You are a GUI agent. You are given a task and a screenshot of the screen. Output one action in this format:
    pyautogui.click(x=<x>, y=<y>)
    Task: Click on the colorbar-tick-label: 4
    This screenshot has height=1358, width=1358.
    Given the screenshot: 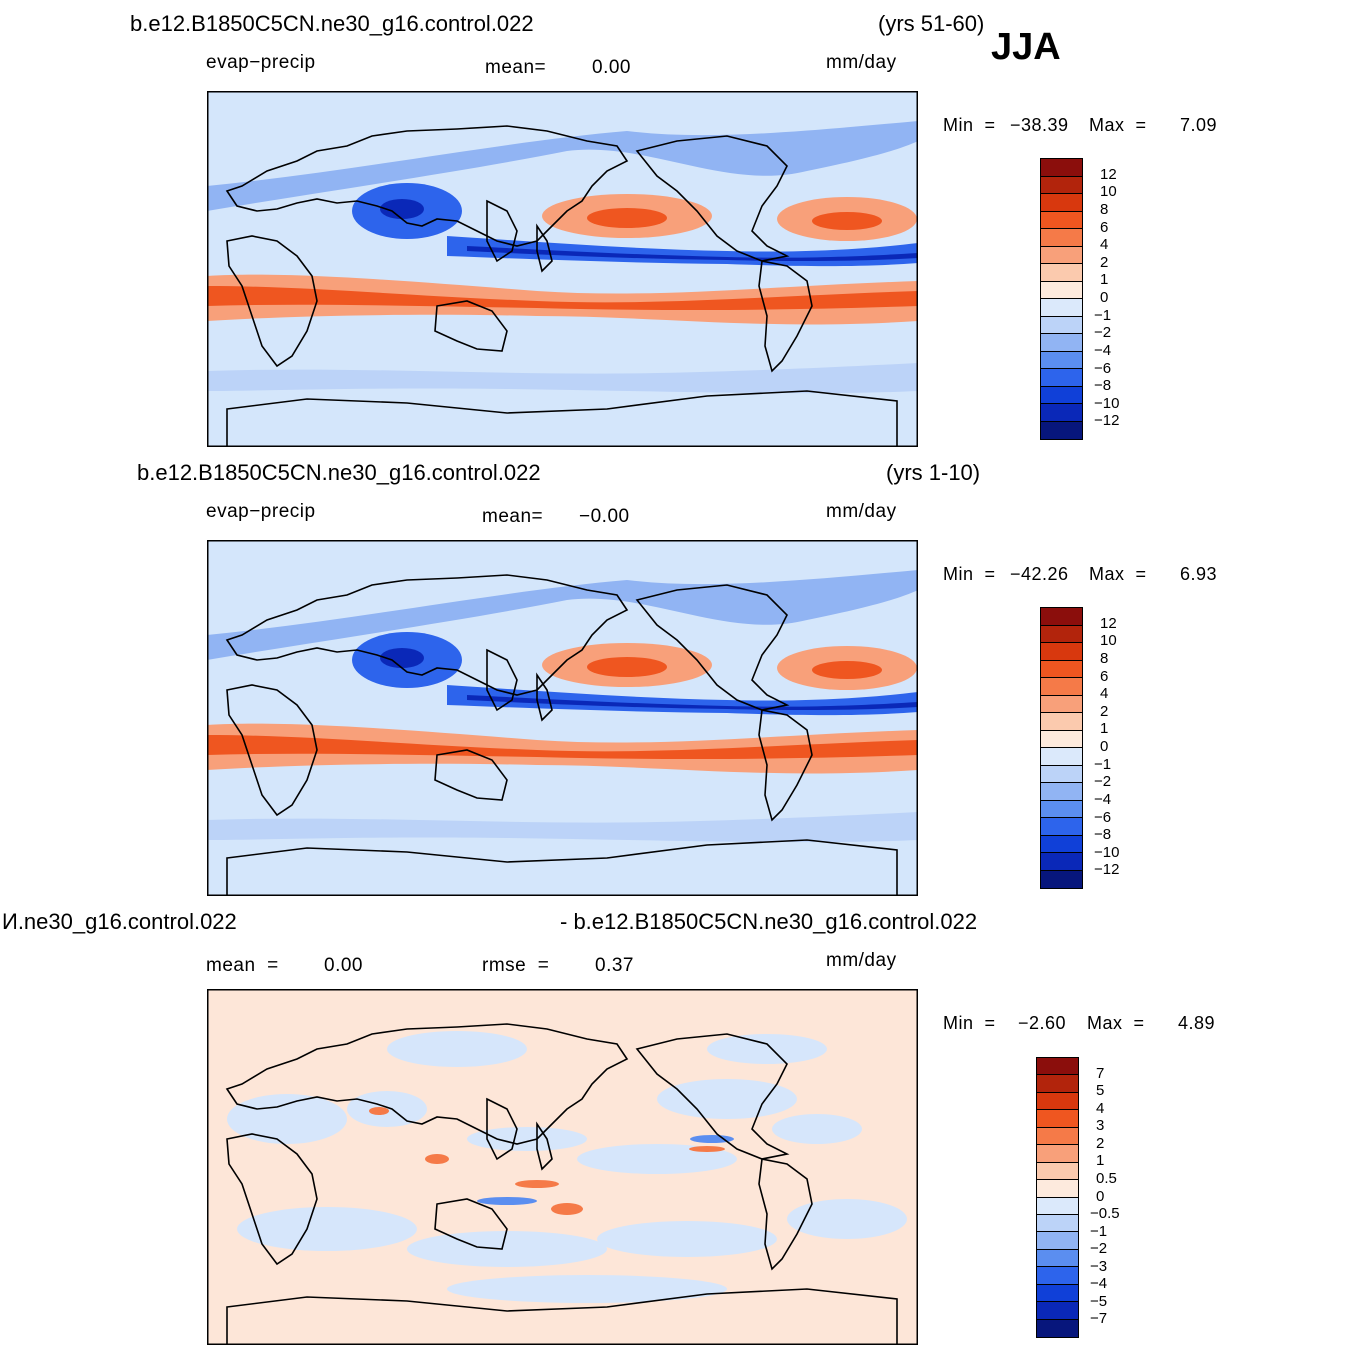 What is the action you would take?
    pyautogui.click(x=1104, y=245)
    